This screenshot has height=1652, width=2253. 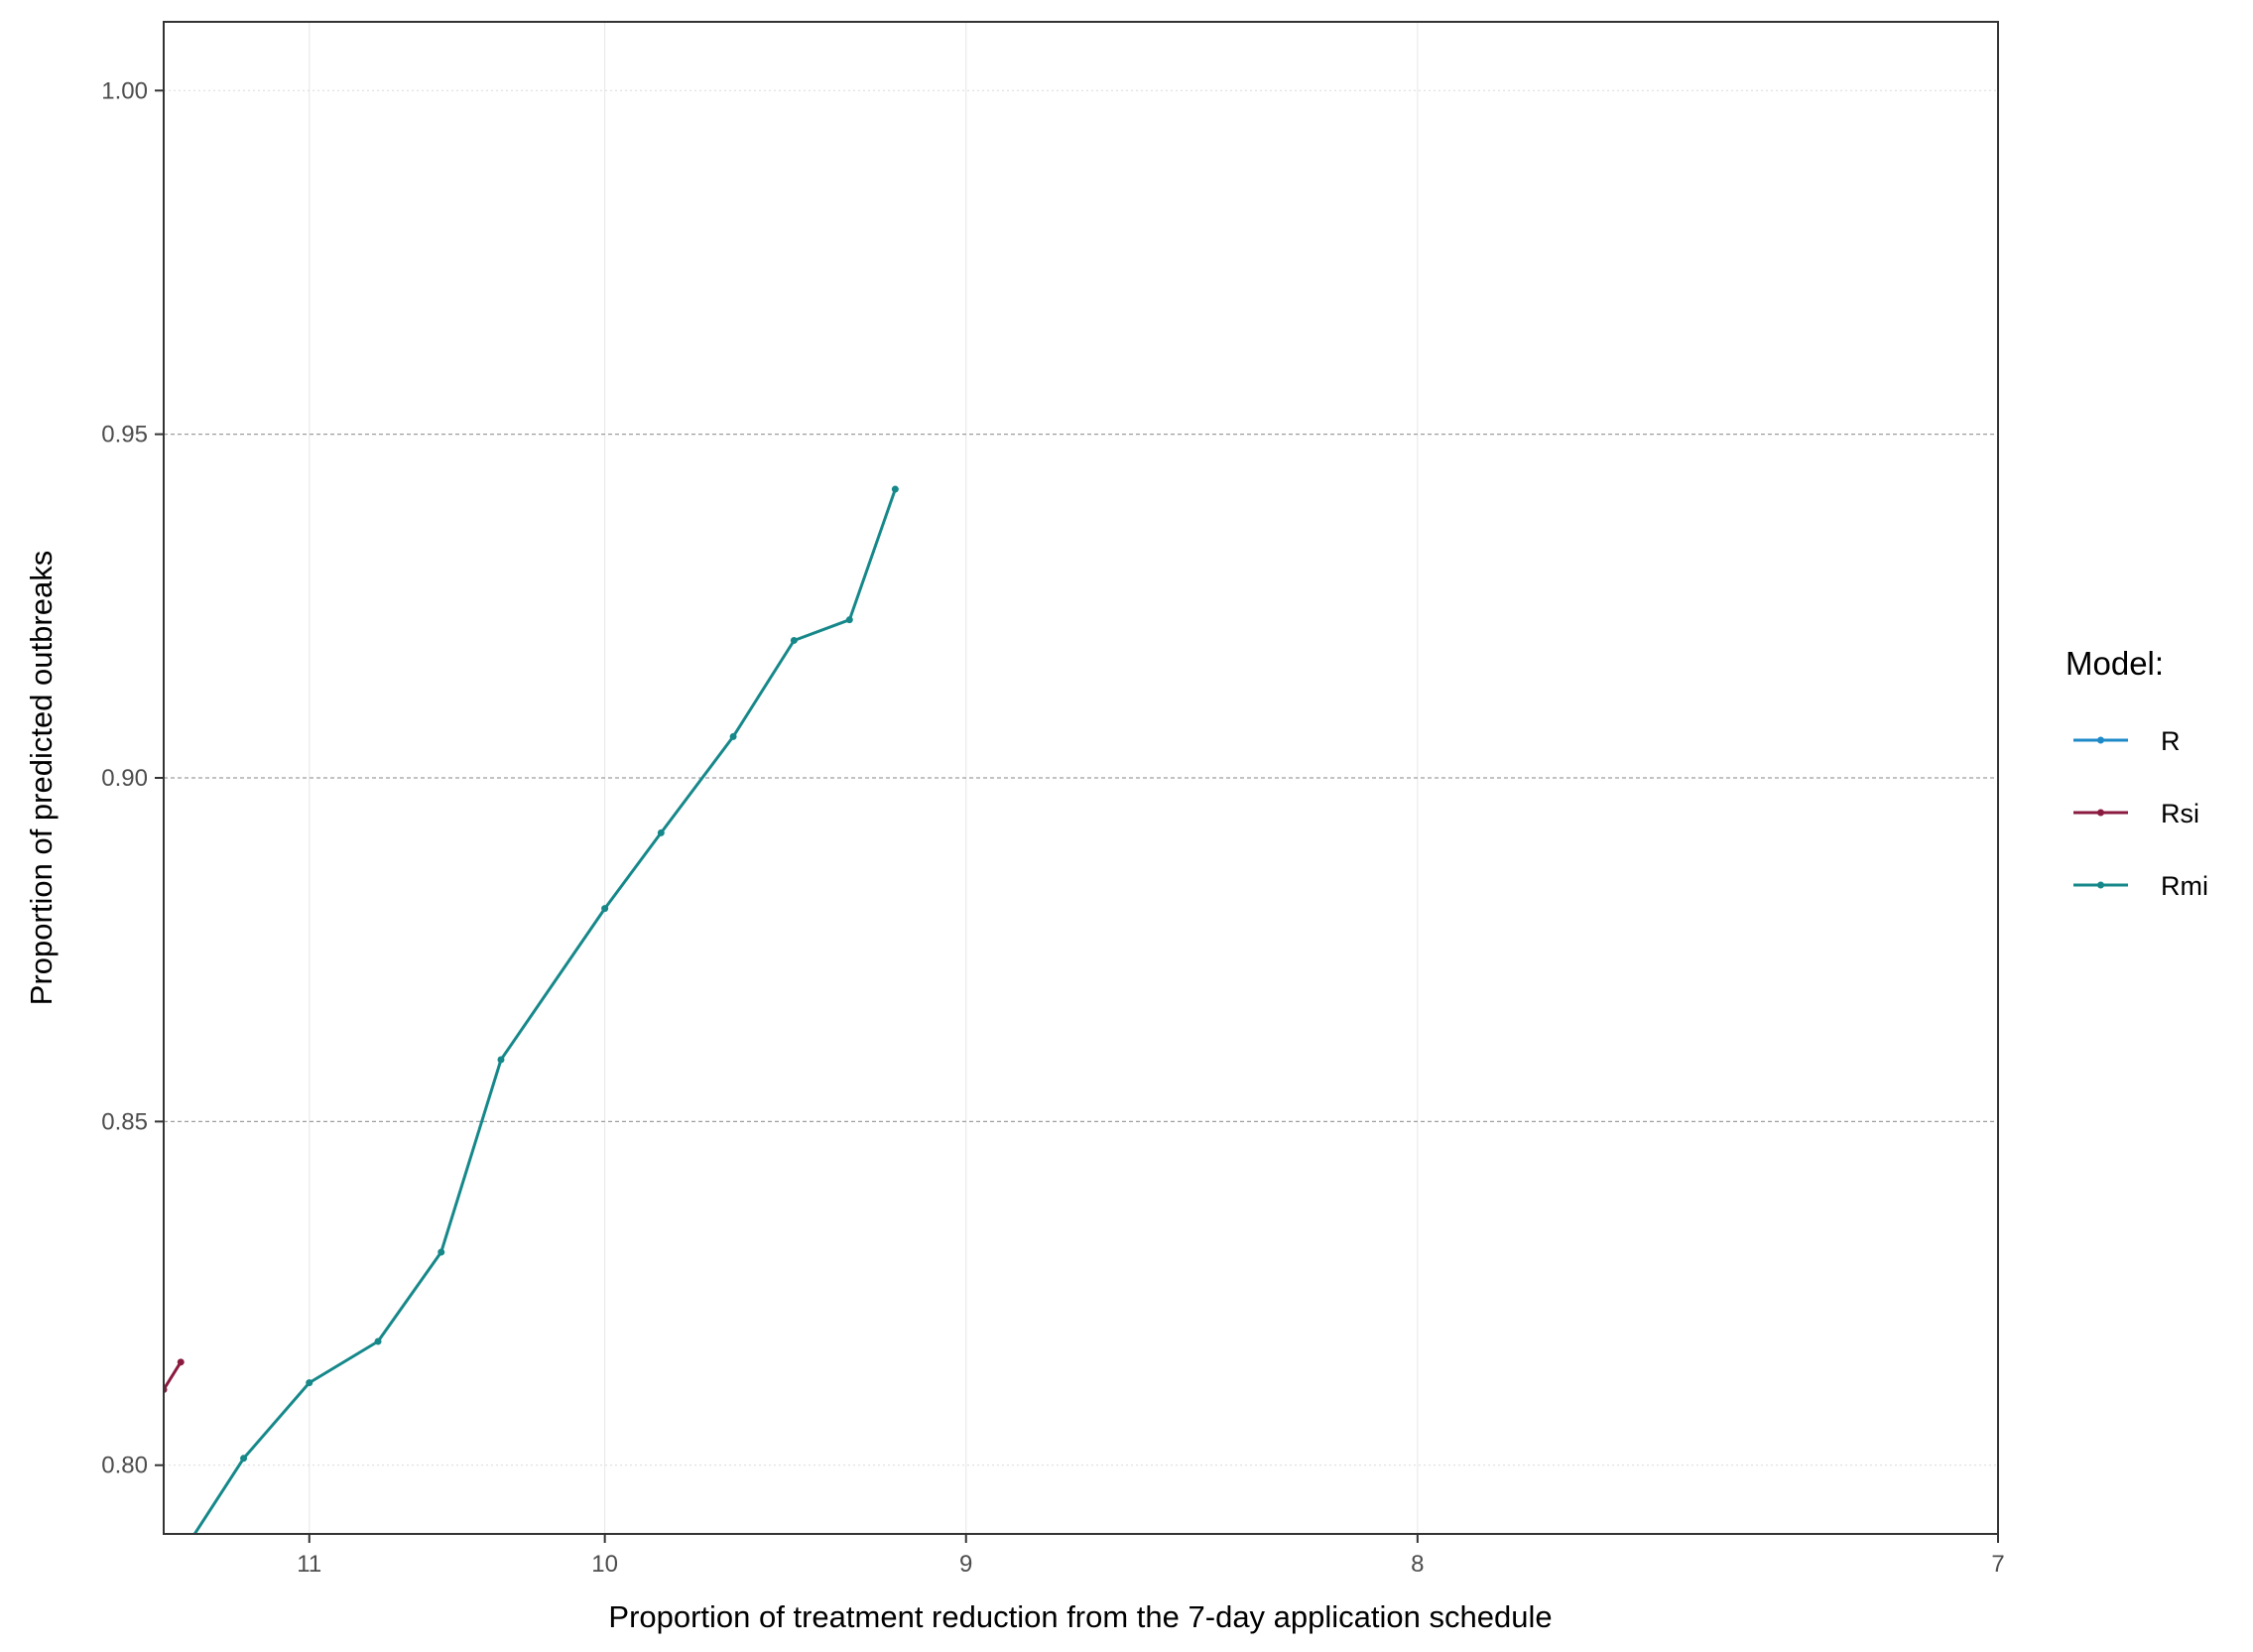 What do you see at coordinates (966, 1564) in the screenshot?
I see `x-tick-label: 9` at bounding box center [966, 1564].